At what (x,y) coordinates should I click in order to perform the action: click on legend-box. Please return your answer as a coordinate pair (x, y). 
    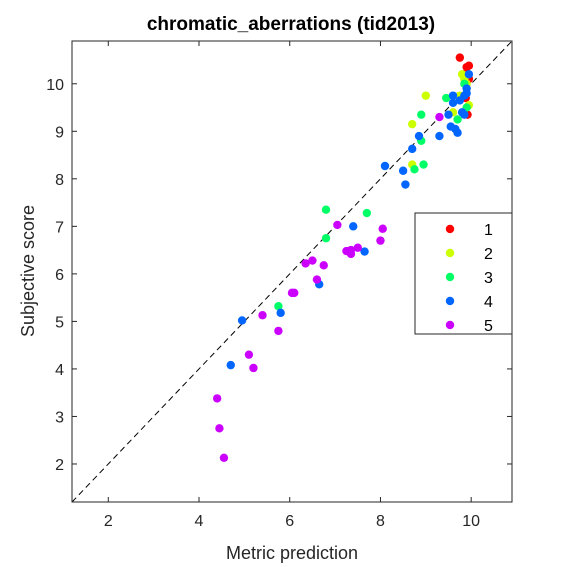
    Looking at the image, I should click on (463, 273).